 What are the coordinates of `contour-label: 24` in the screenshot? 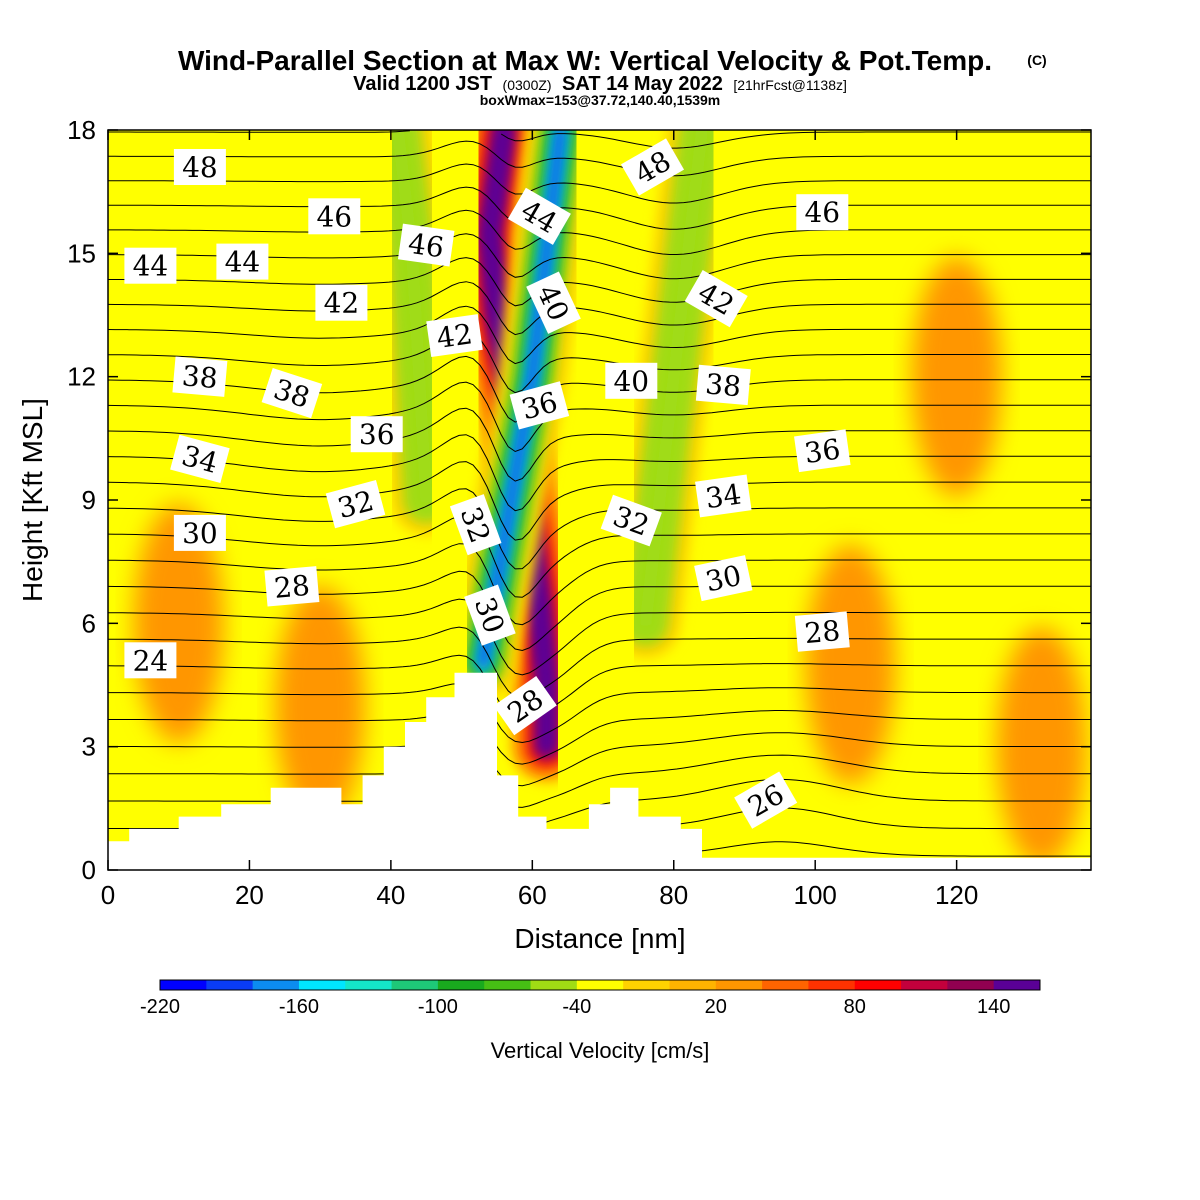 It's located at (150, 660).